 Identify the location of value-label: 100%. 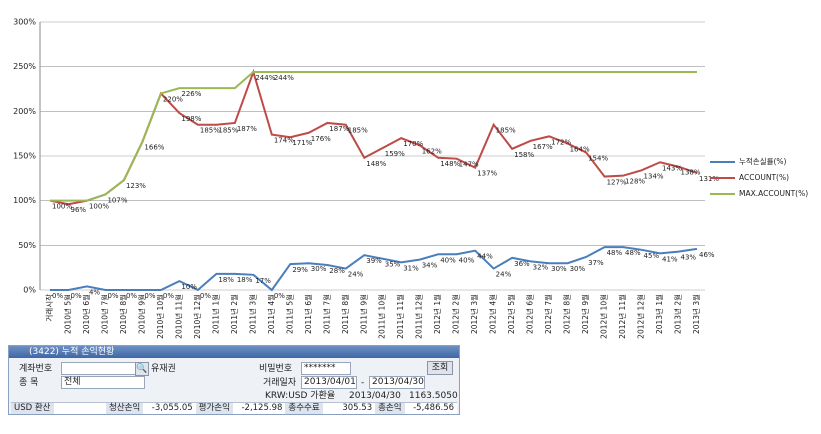
(99, 207).